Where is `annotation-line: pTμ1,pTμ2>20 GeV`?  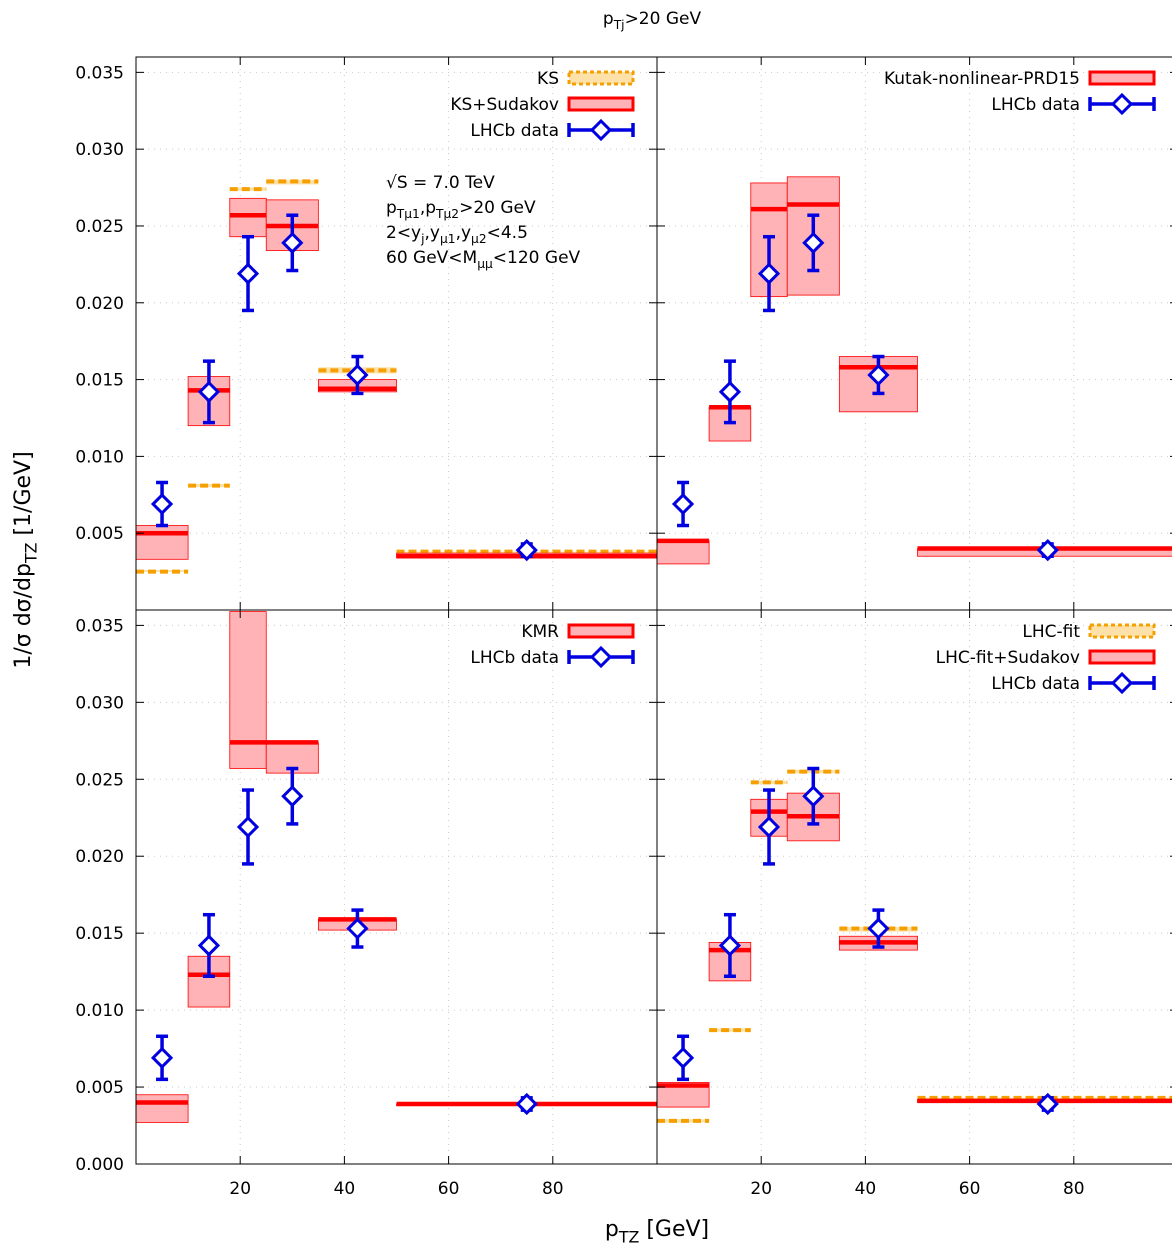
annotation-line: pTμ1,pTμ2>20 GeV is located at coordinates (461, 209).